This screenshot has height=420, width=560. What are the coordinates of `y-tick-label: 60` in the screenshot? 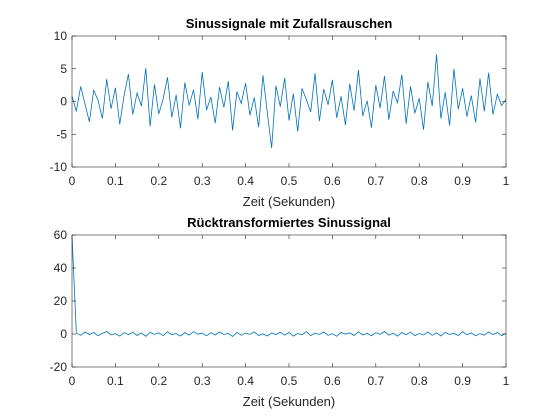 It's located at (61, 235).